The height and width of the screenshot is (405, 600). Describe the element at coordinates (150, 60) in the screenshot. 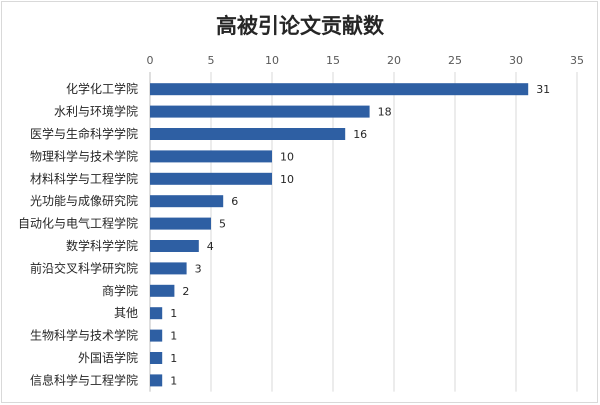

I see `x-tick-label-0: 0` at that location.